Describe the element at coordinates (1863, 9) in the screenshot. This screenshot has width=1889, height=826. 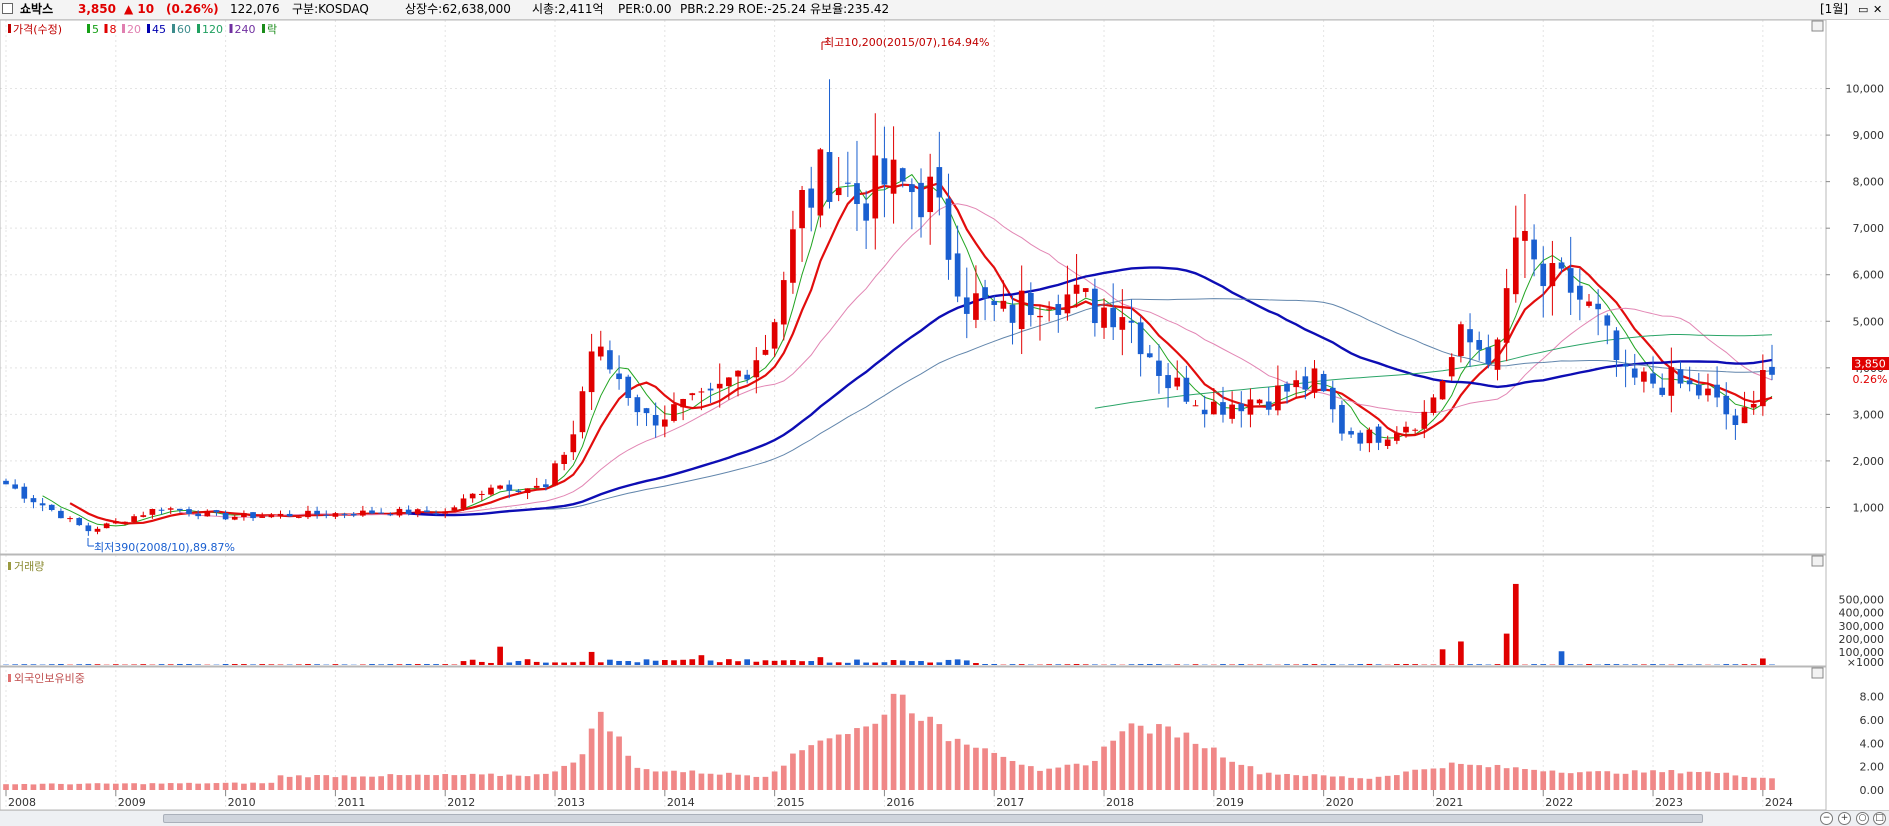
I see `minimize-icon: ▭` at that location.